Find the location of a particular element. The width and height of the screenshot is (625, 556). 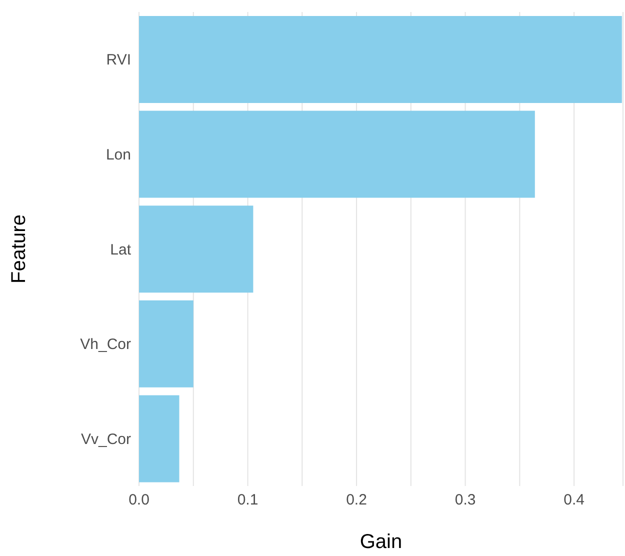

y-axis-title: Feature is located at coordinates (19, 249).